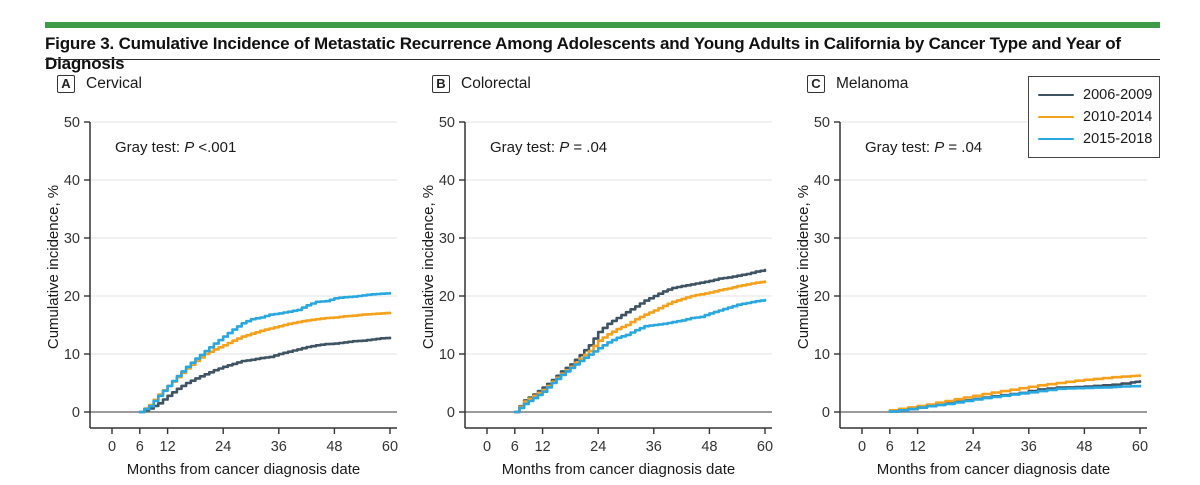 The width and height of the screenshot is (1200, 485). I want to click on legend-item-2010-2014: 2010-2014, so click(1095, 117).